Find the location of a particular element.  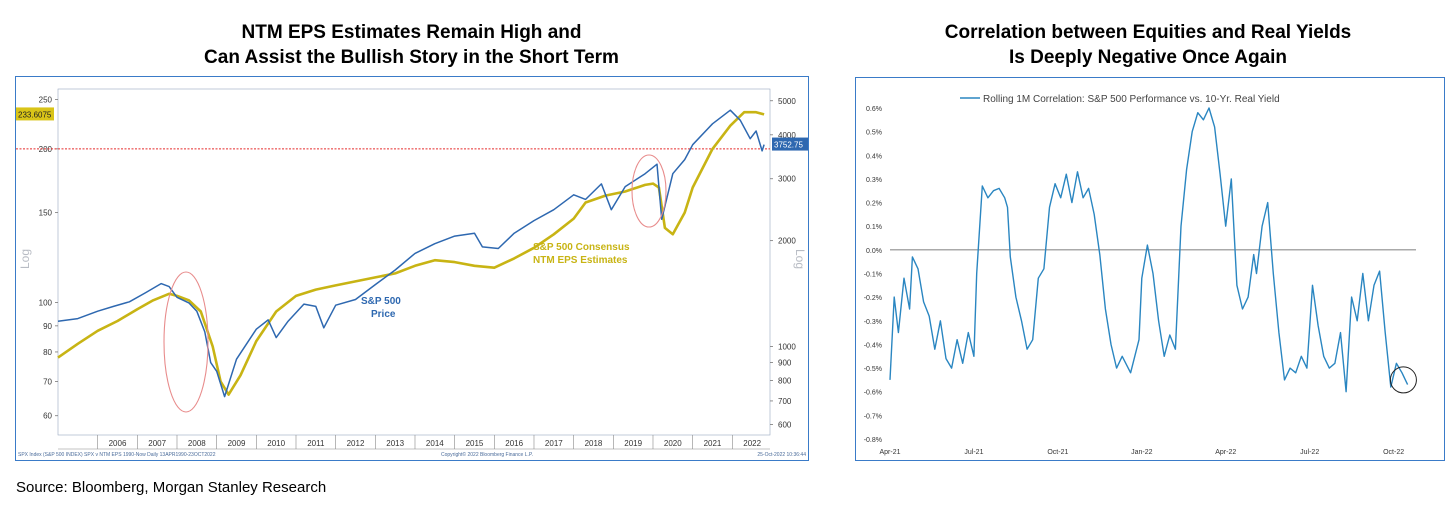

right-axis-label: Log is located at coordinates (800, 259).